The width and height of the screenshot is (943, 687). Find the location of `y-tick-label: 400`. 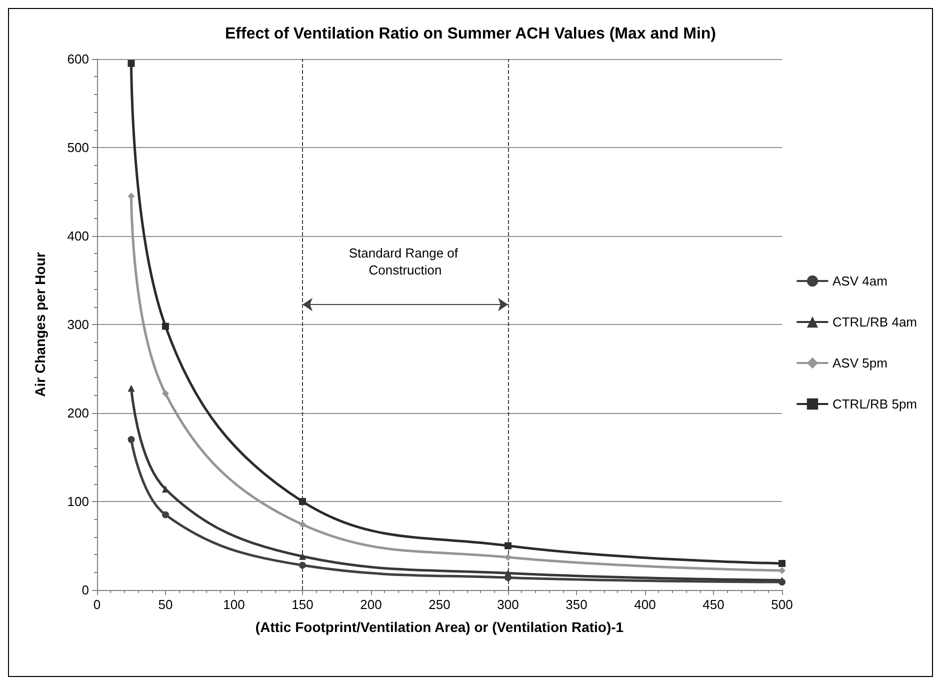

y-tick-label: 400 is located at coordinates (78, 236).